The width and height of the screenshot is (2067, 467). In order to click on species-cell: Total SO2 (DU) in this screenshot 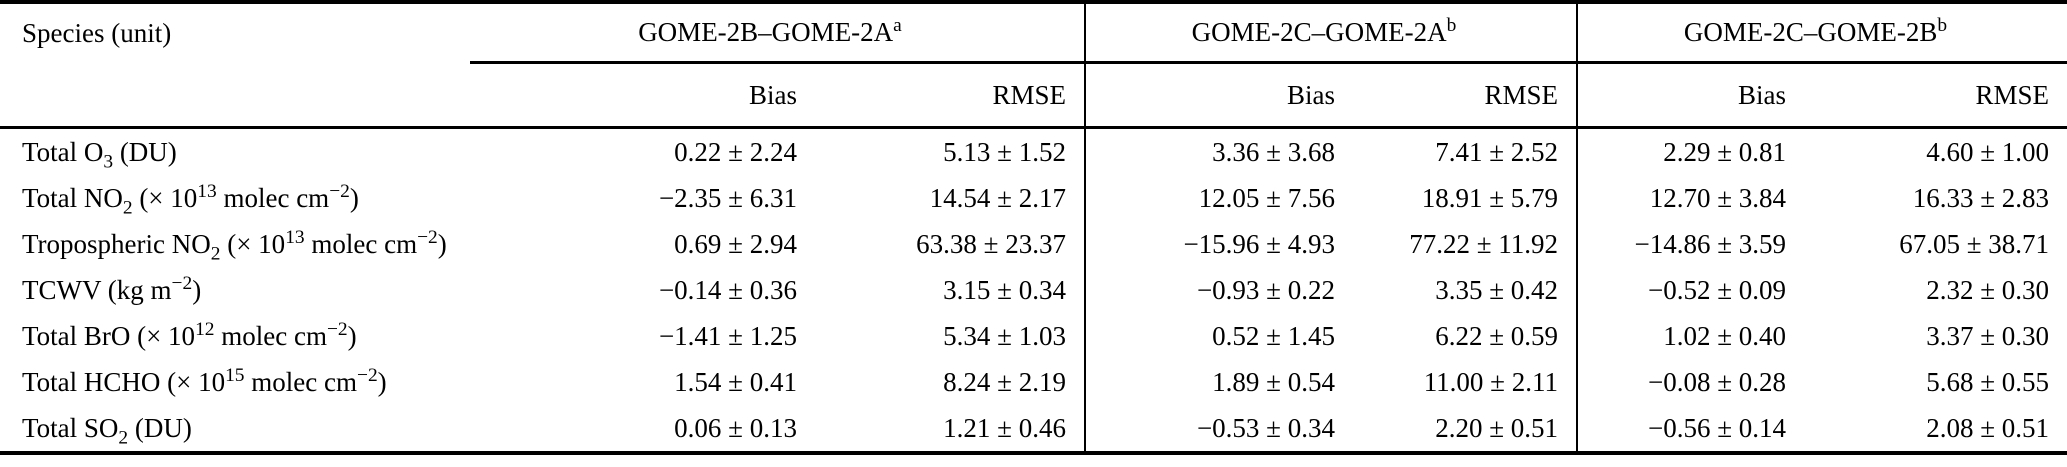, I will do `click(107, 430)`.